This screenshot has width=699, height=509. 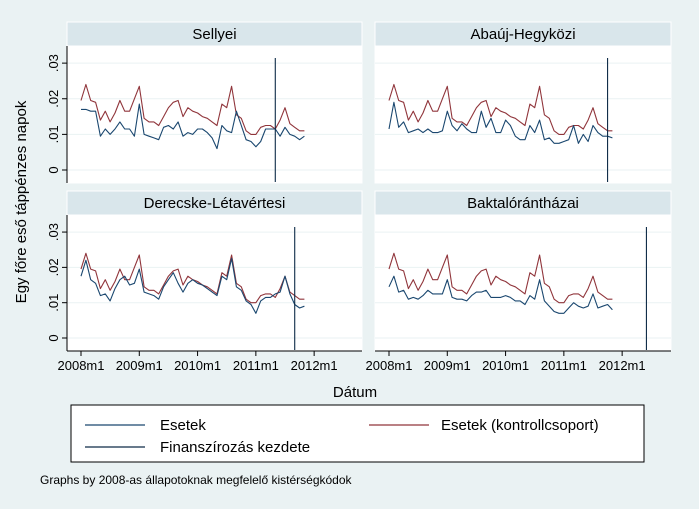 I want to click on panel-title: Derecske-Létavértesi, so click(x=215, y=203).